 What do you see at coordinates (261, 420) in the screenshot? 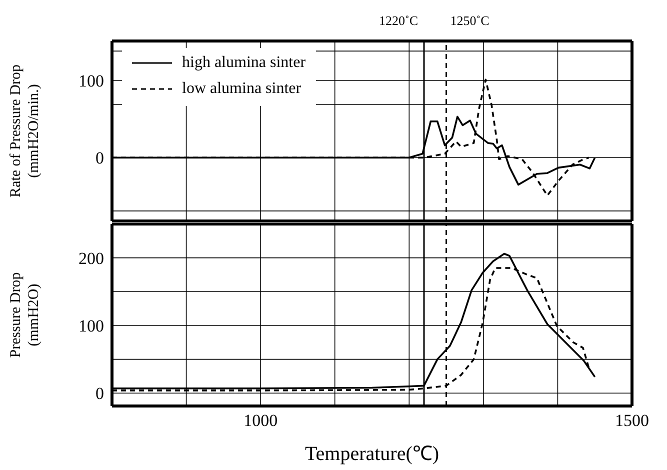
I see `x-tick-label: 1000` at bounding box center [261, 420].